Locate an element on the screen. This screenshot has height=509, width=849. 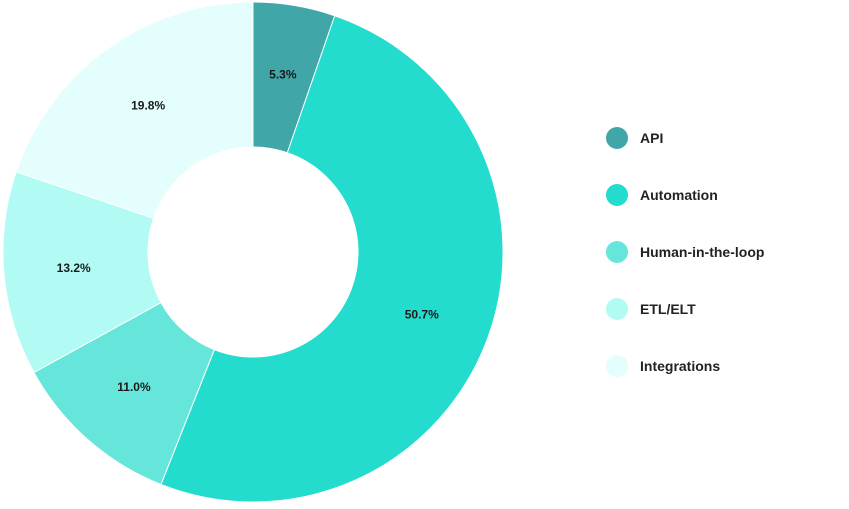
legend-swatch-integrations is located at coordinates (617, 366).